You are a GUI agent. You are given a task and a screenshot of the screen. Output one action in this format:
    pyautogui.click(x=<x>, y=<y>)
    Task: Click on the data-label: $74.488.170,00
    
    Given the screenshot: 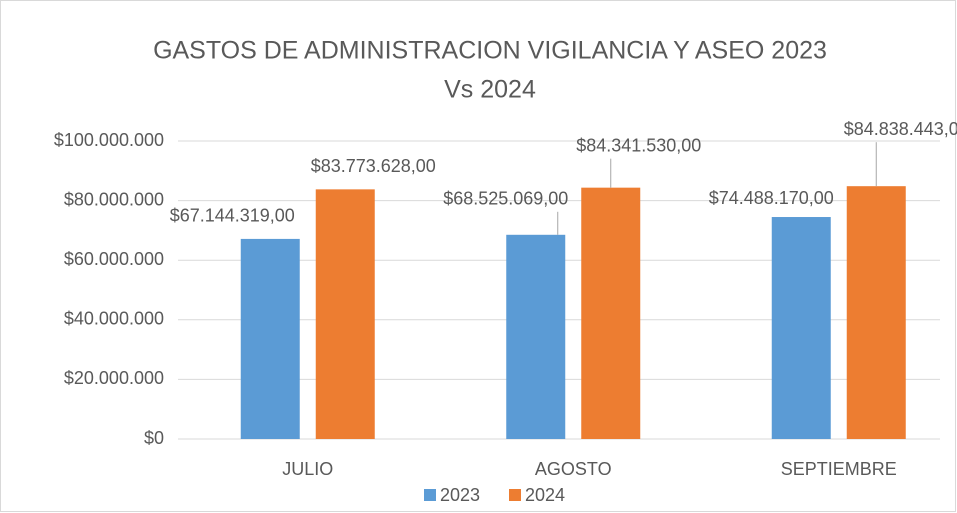 What is the action you would take?
    pyautogui.click(x=771, y=198)
    